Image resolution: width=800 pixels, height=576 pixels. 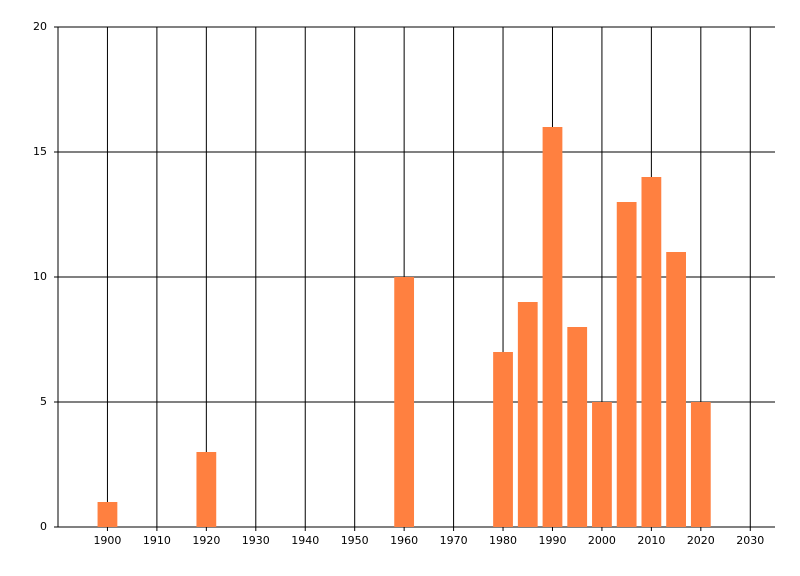 What do you see at coordinates (43, 526) in the screenshot?
I see `y-tick-label: 0` at bounding box center [43, 526].